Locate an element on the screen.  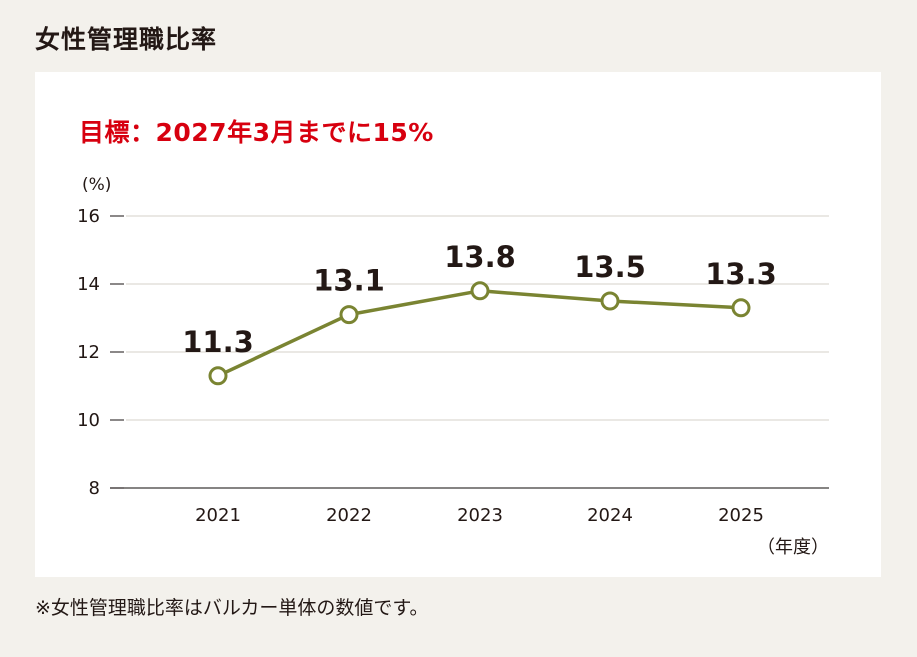
page-title: 女性管理職比率 is located at coordinates (126, 39).